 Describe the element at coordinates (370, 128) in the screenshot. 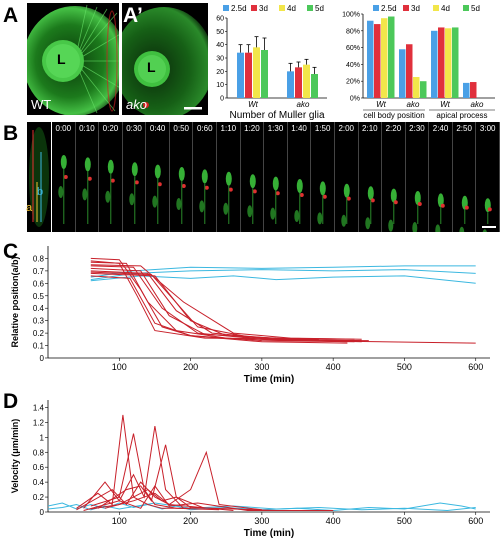

I see `timepoint-label: 2:10` at that location.